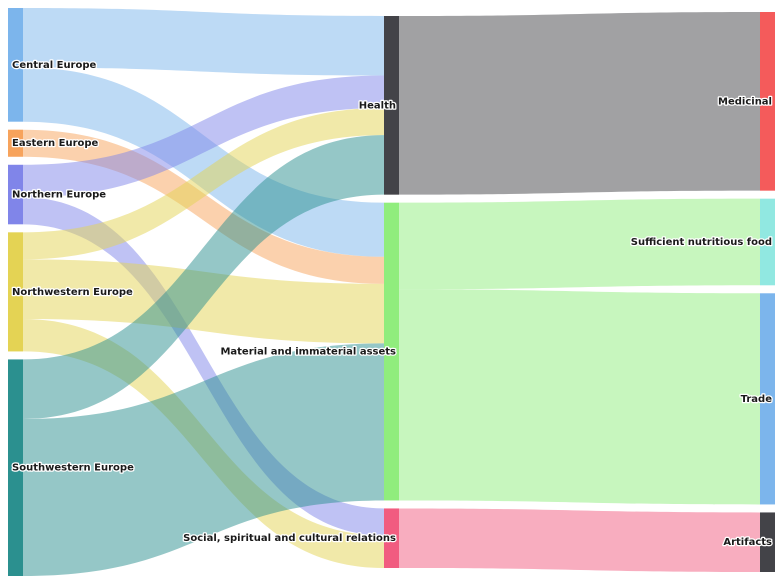  What do you see at coordinates (59, 195) in the screenshot?
I see `label-northern: Northern Europe` at bounding box center [59, 195].